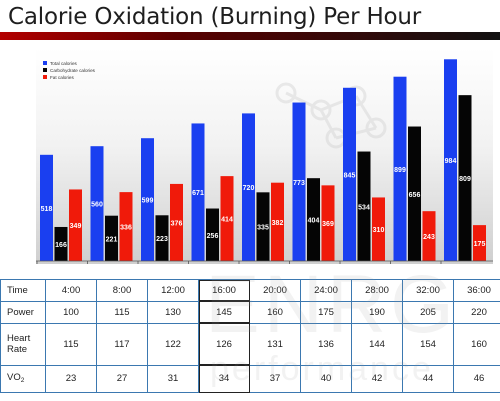 The height and width of the screenshot is (401, 500). What do you see at coordinates (73, 70) in the screenshot?
I see `legend-label: Carbohydrate calories` at bounding box center [73, 70].